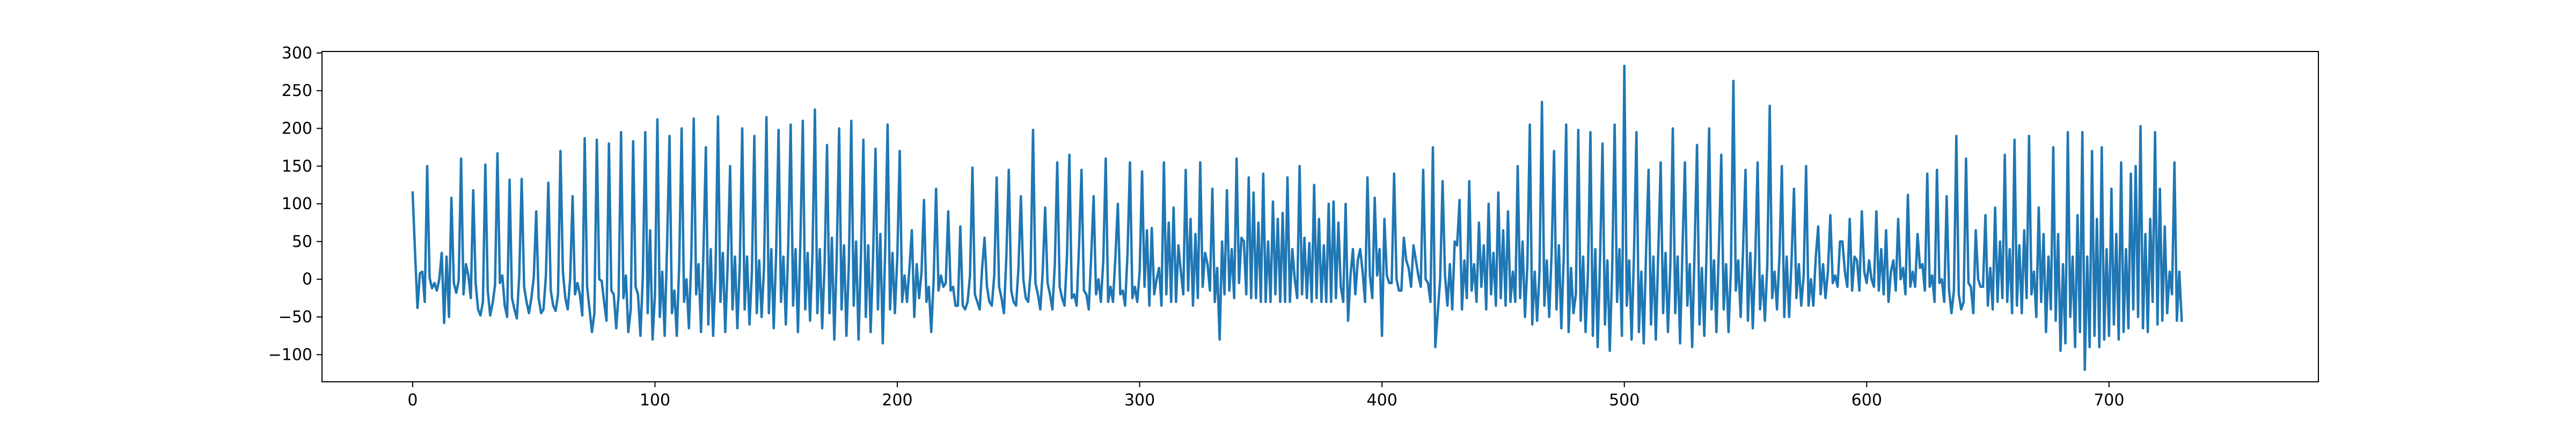 The height and width of the screenshot is (429, 2576). What do you see at coordinates (1265, 396) in the screenshot?
I see `x-axis: 0 100 200 300 400 500 600 700` at bounding box center [1265, 396].